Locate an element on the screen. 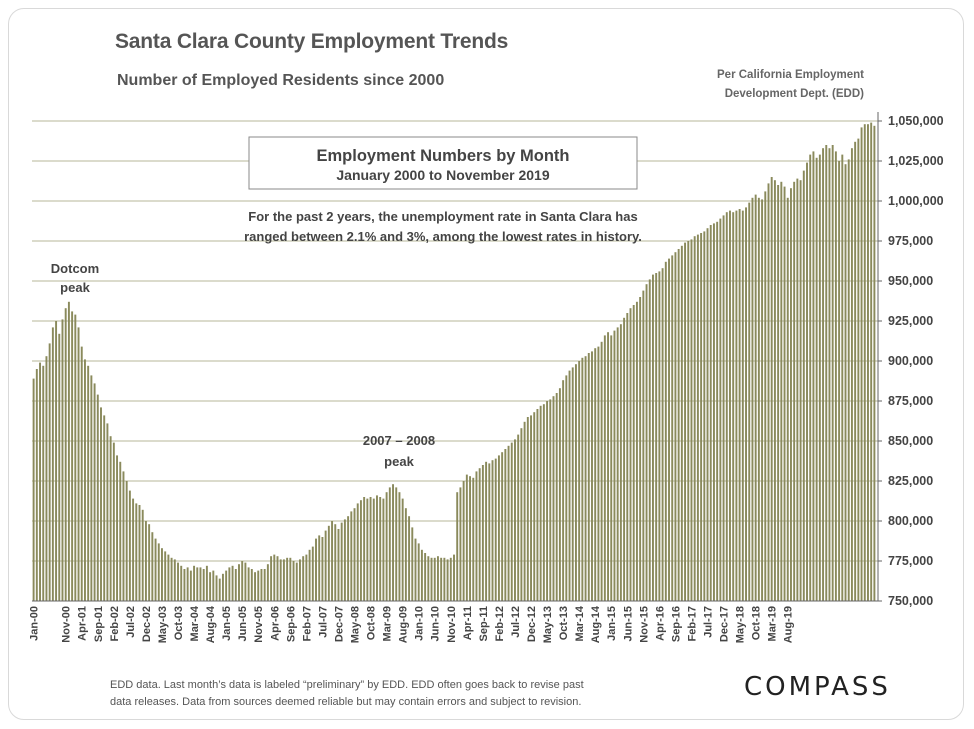 The width and height of the screenshot is (974, 729). y-tick-label: 850,000 is located at coordinates (910, 441).